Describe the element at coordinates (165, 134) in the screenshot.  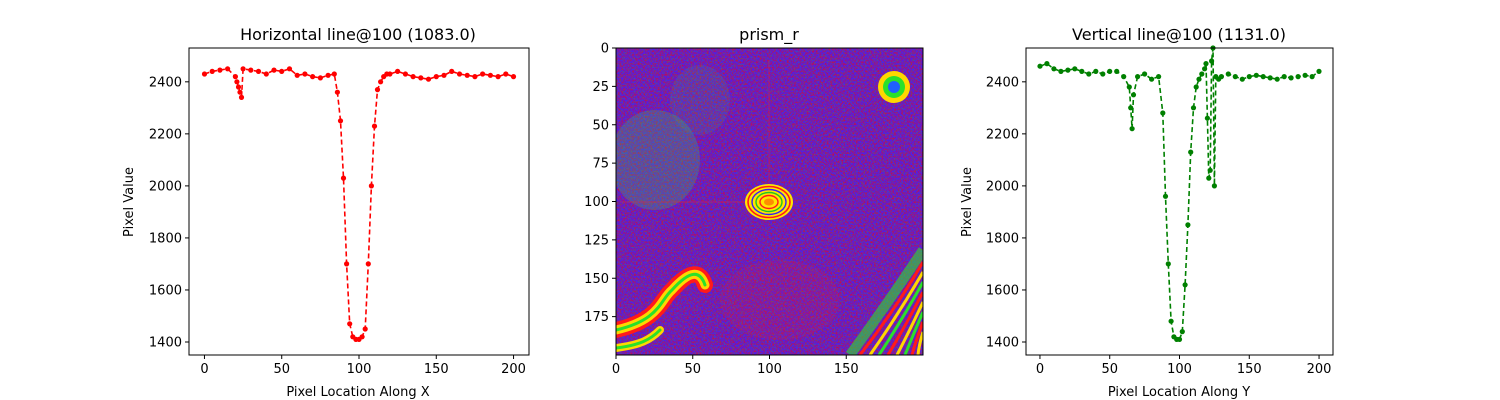
I see `y-tick-label: 2200` at that location.